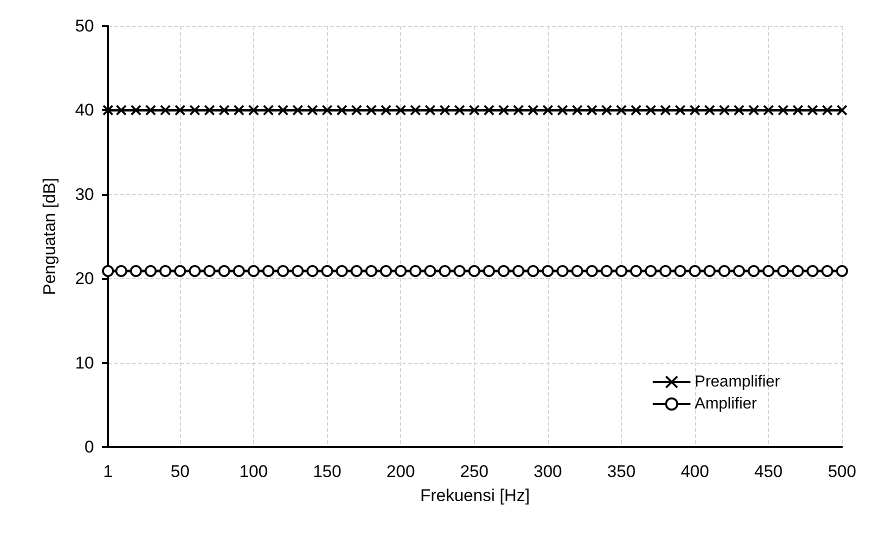  What do you see at coordinates (548, 471) in the screenshot?
I see `x-tick-label: 300` at bounding box center [548, 471].